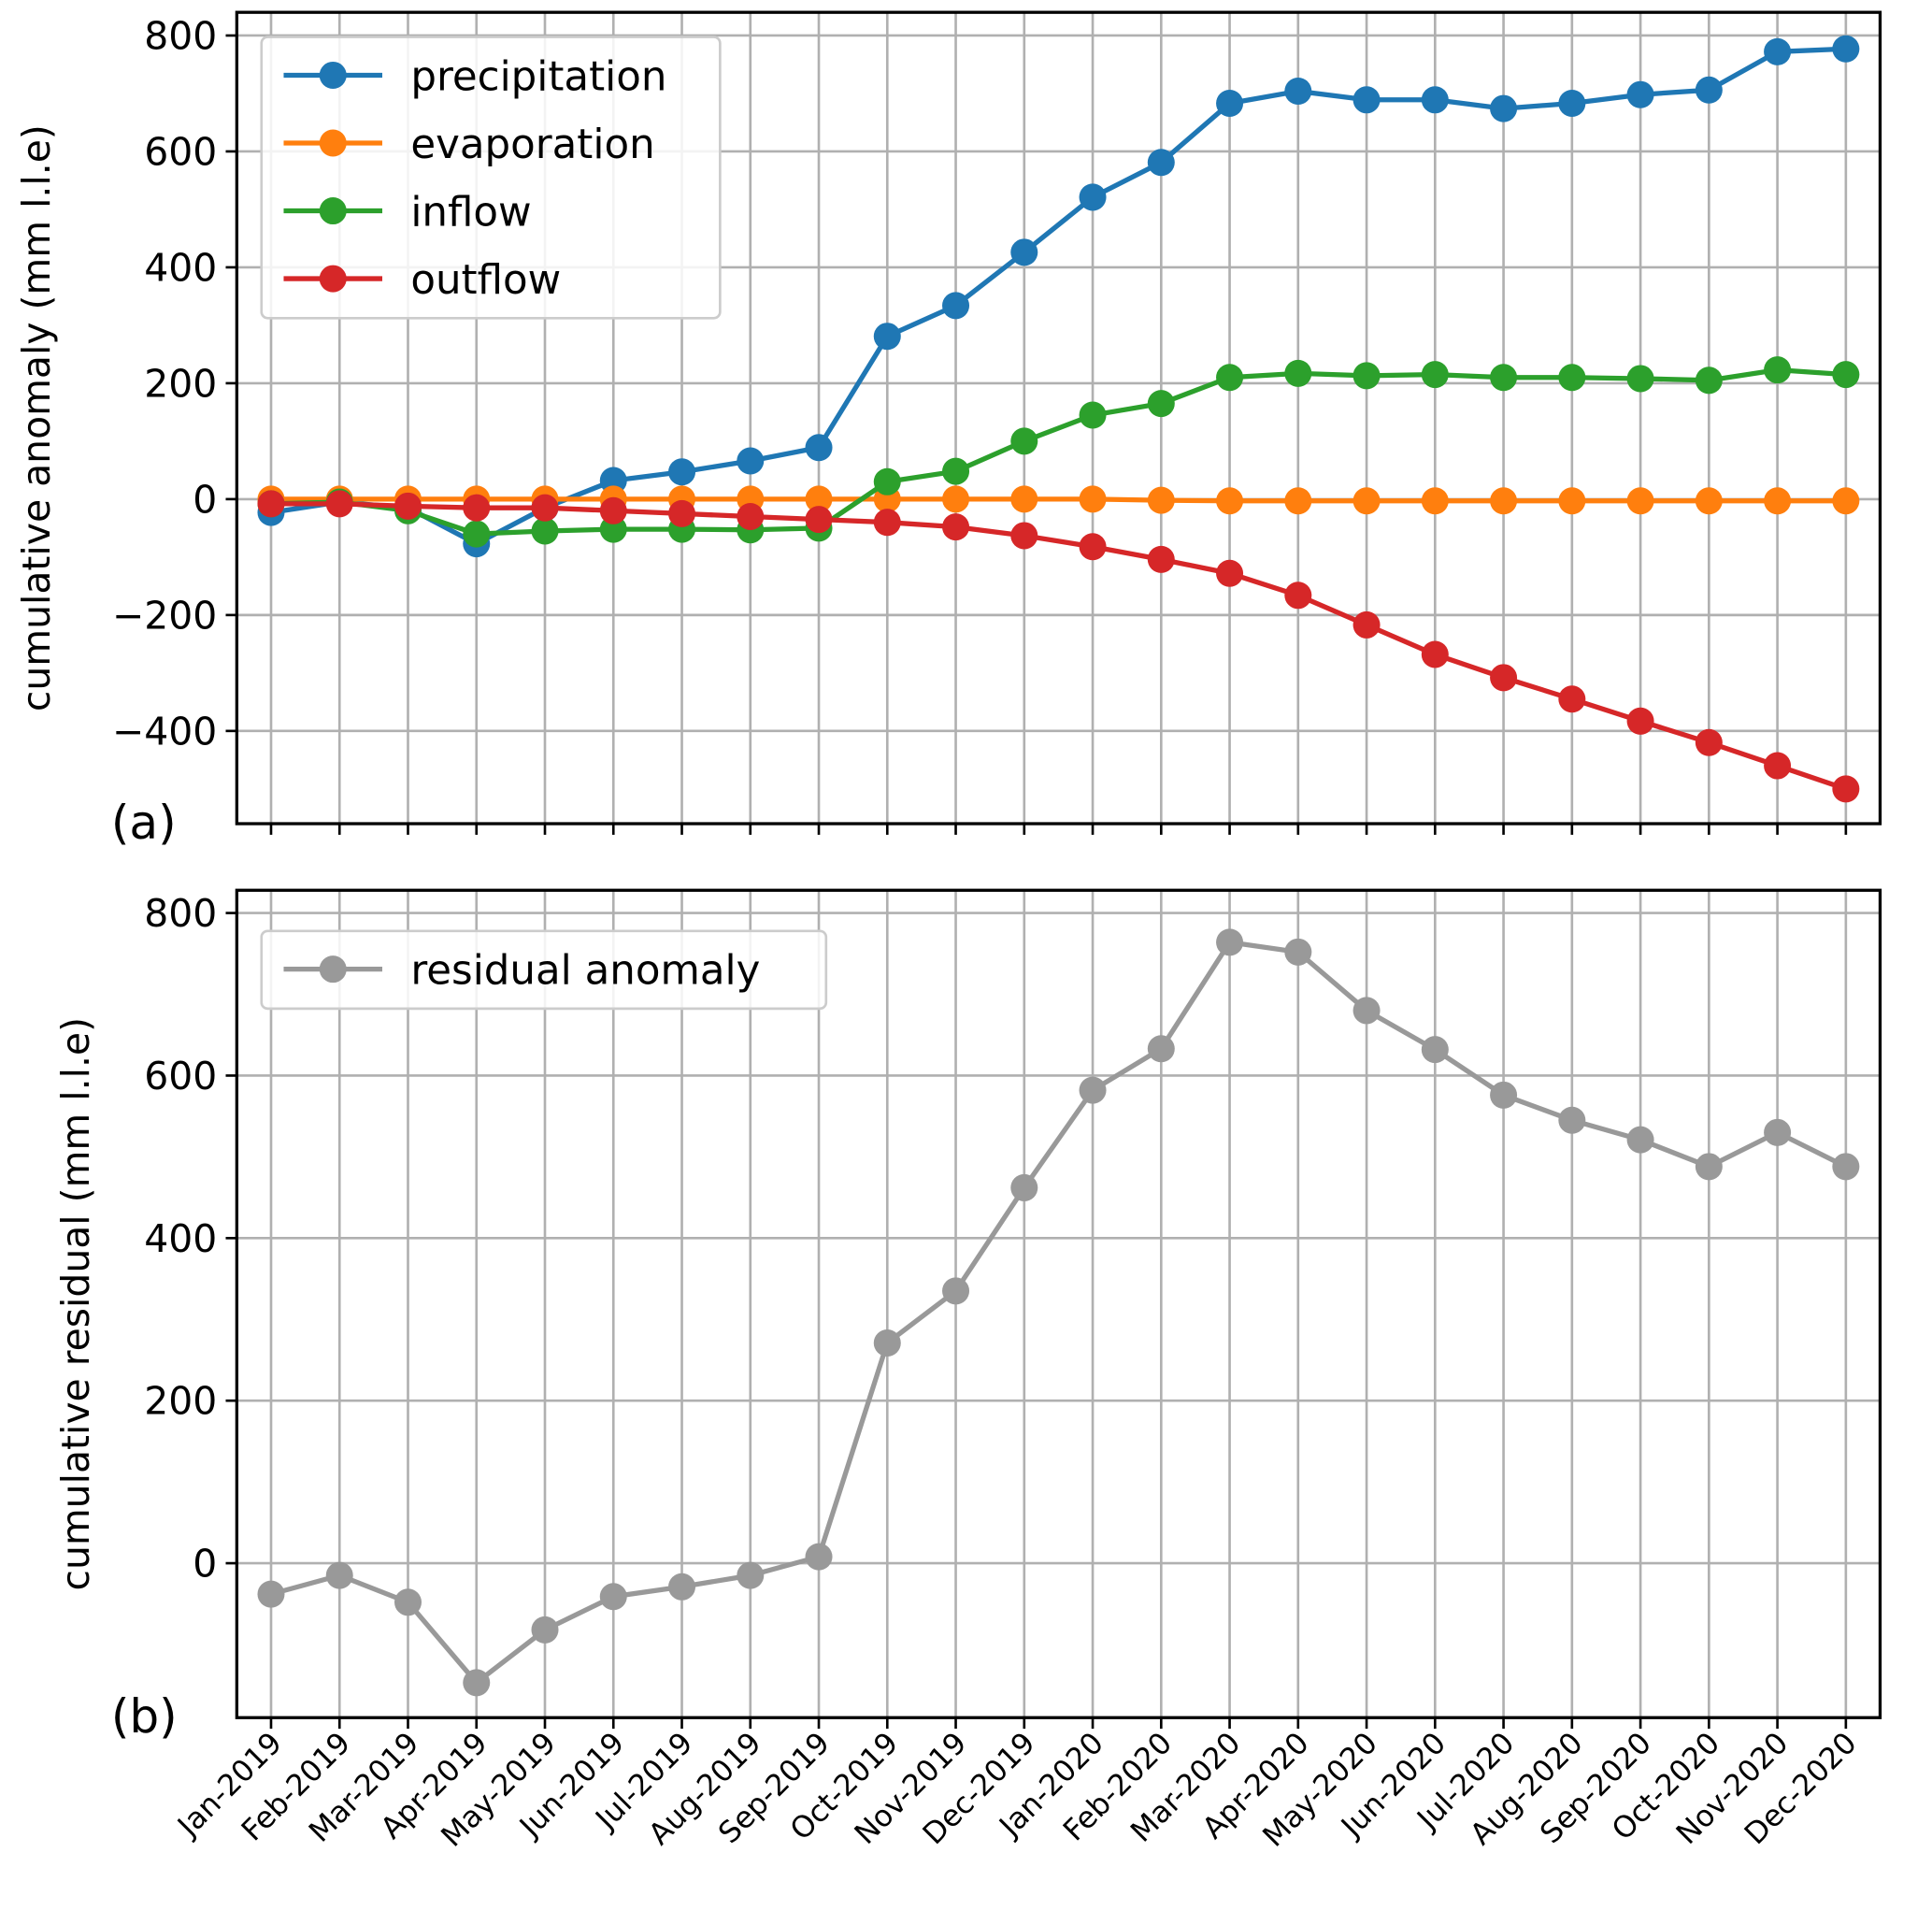  I want to click on y-axis-label: cumulative residual (mm l.l.e), so click(75, 1304).